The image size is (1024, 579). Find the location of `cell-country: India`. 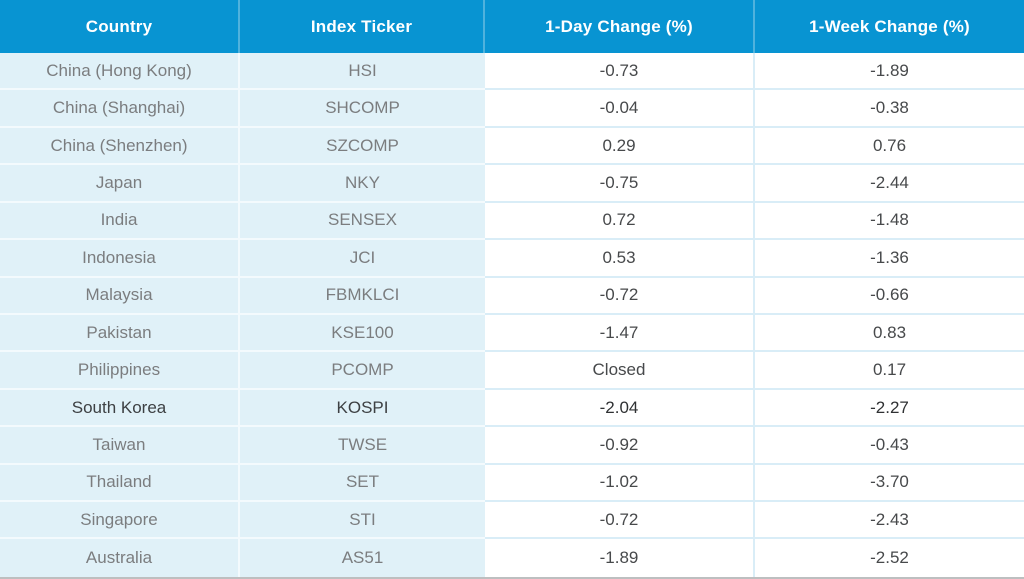

cell-country: India is located at coordinates (120, 221).